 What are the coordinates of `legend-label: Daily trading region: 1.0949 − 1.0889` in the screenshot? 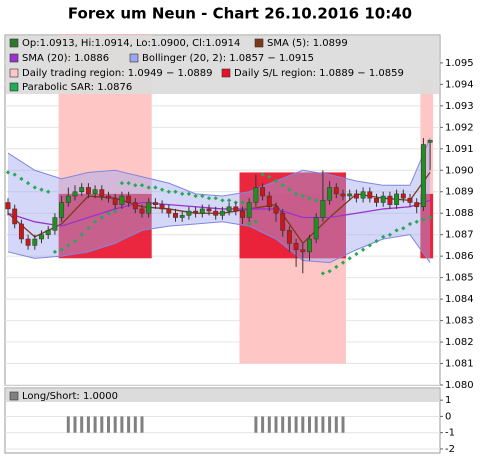 It's located at (117, 73).